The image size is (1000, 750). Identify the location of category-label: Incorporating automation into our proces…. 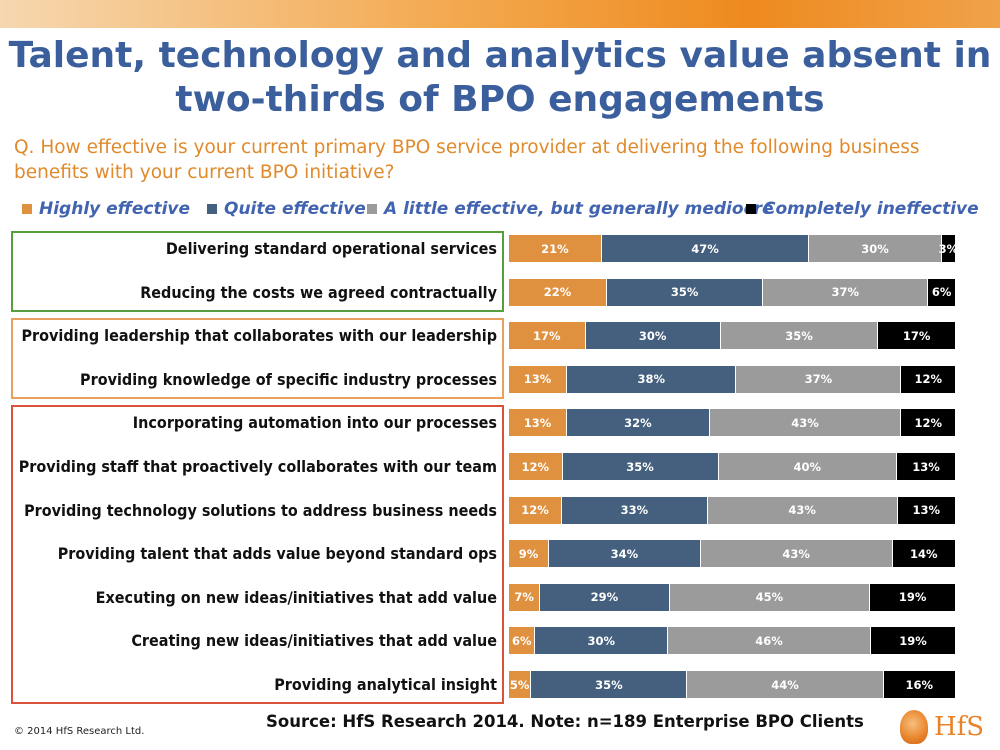
(314, 423).